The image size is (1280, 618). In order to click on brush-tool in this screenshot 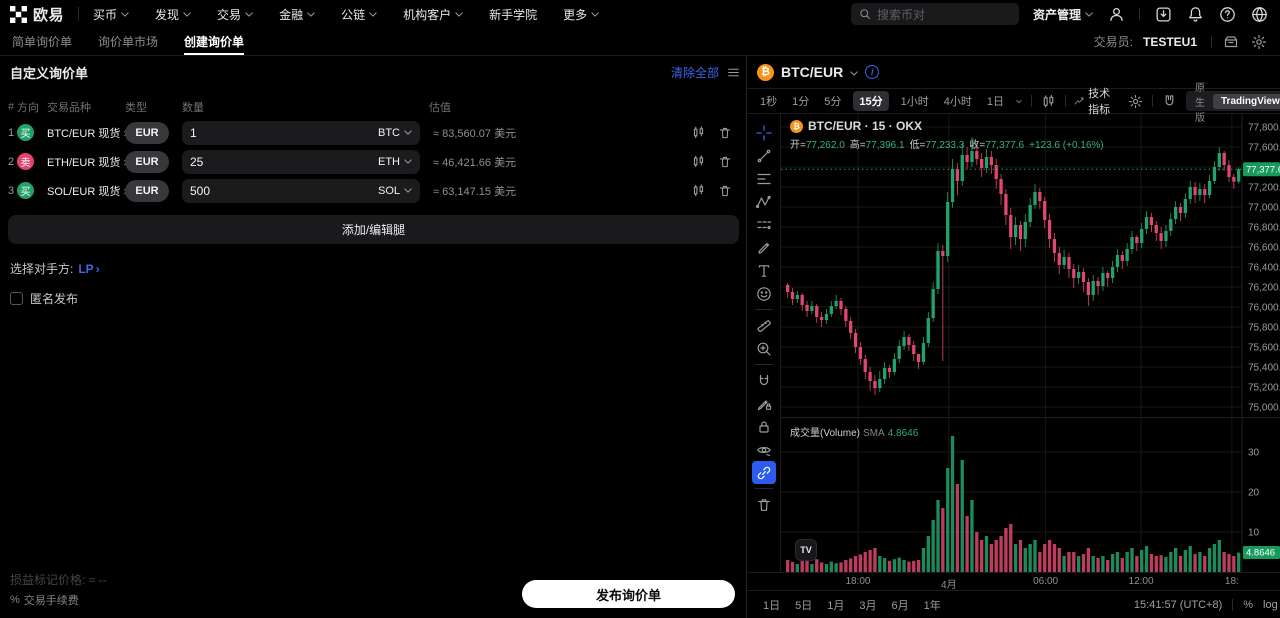, I will do `click(764, 247)`.